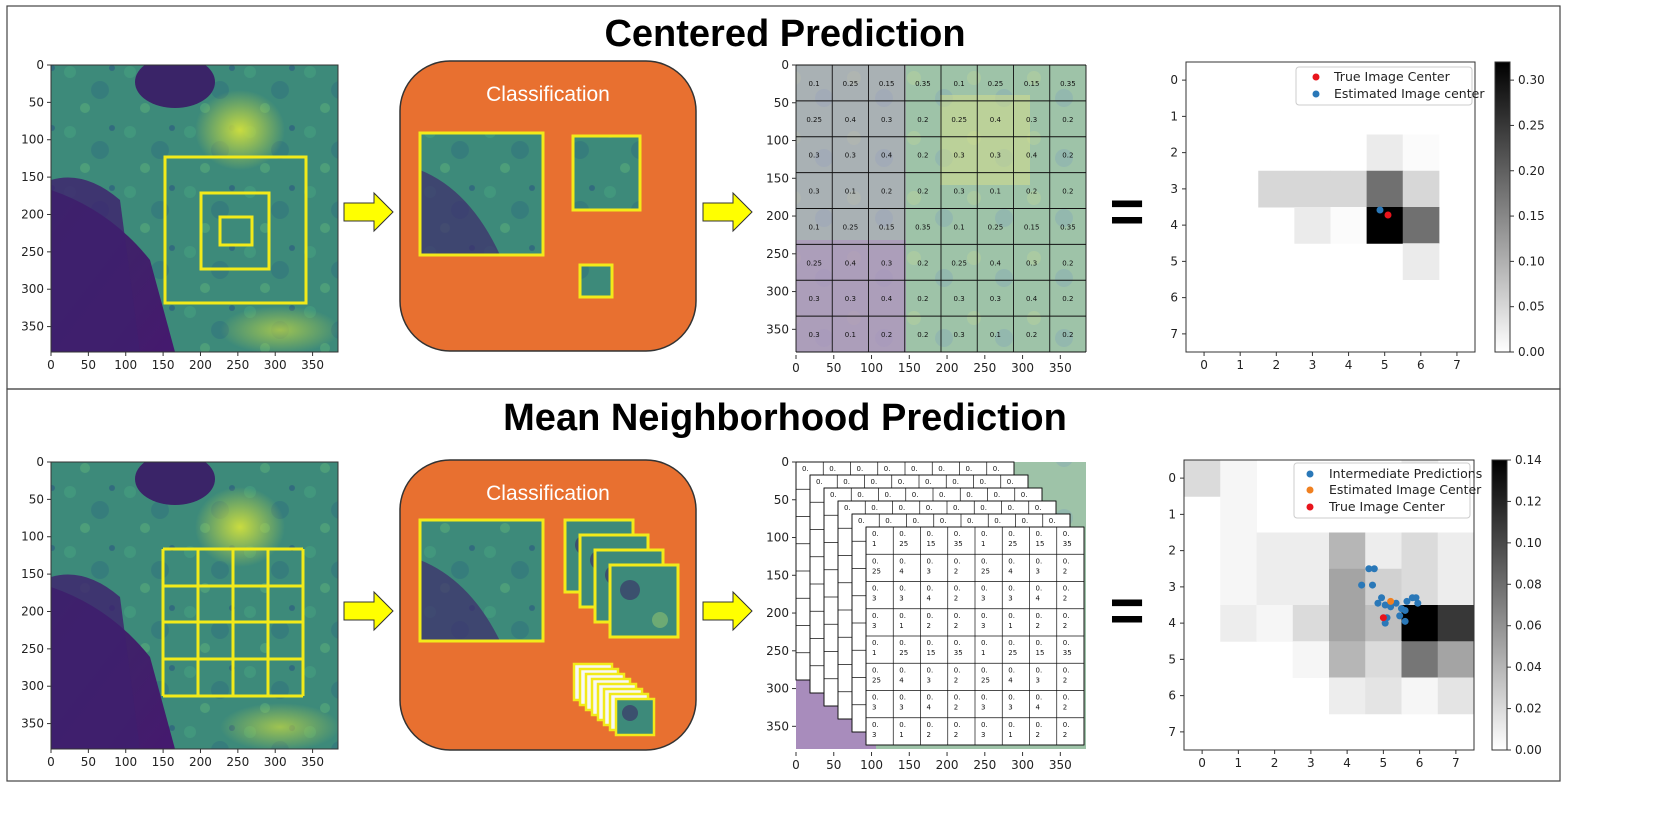  Describe the element at coordinates (1409, 93) in the screenshot. I see `top-legend-estimated-center: Estimated Image center` at that location.